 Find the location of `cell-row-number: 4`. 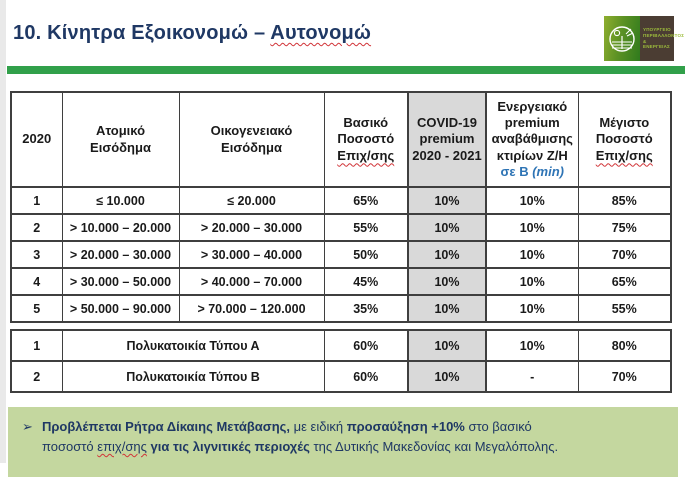

cell-row-number: 4 is located at coordinates (36, 281).